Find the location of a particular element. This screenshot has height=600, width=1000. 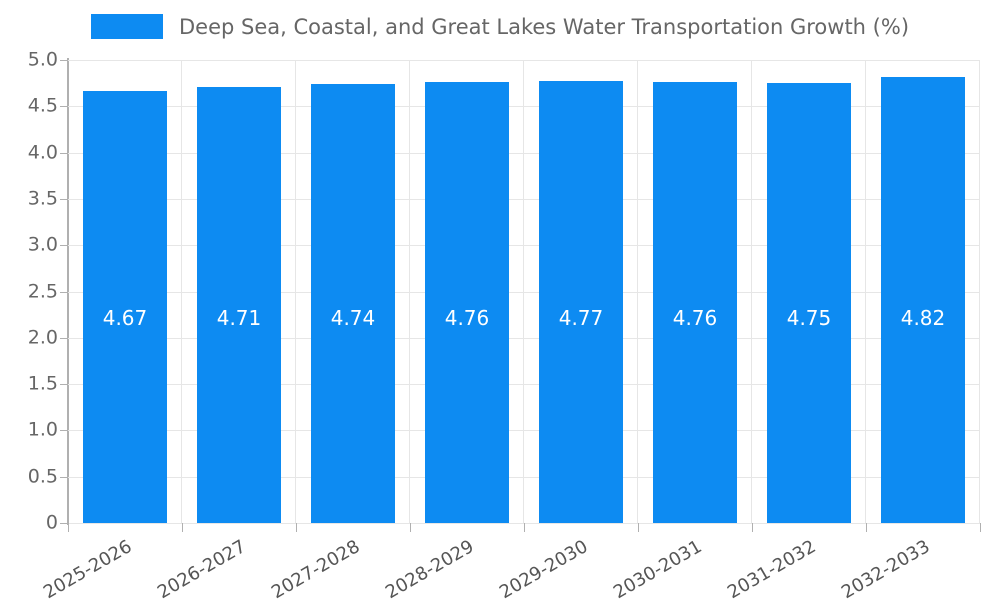

y-axis-tick-label: 0 is located at coordinates (51, 522).